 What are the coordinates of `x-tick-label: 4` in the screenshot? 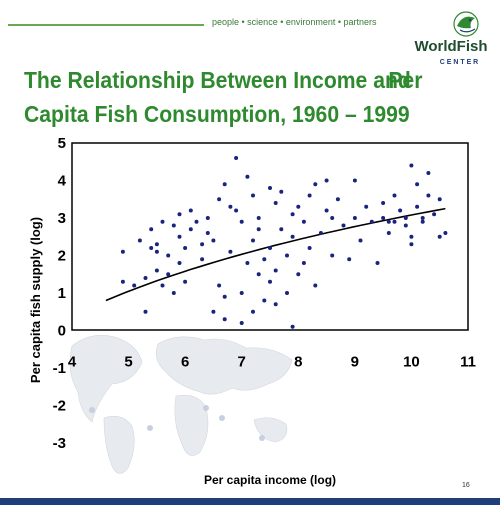 It's located at (72, 362).